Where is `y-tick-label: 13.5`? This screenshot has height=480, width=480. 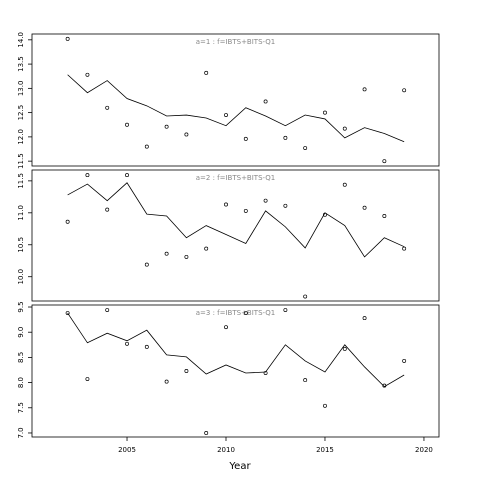 y-tick-label: 13.5 is located at coordinates (21, 64).